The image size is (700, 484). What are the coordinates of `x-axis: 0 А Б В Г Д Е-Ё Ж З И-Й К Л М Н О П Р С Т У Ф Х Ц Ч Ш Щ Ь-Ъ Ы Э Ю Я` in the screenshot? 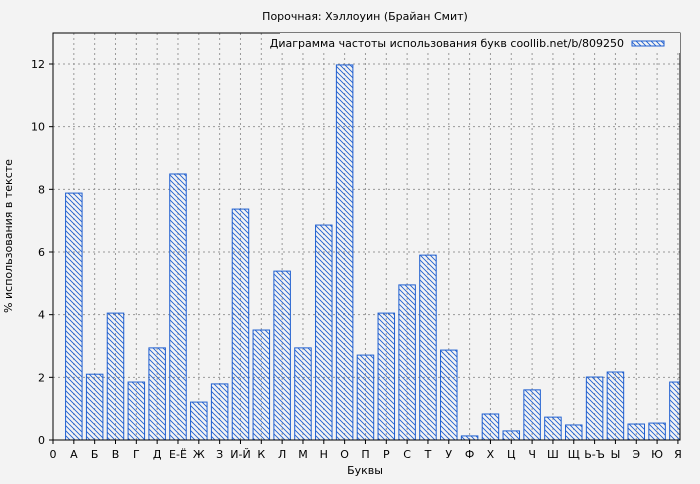 It's located at (366, 450).